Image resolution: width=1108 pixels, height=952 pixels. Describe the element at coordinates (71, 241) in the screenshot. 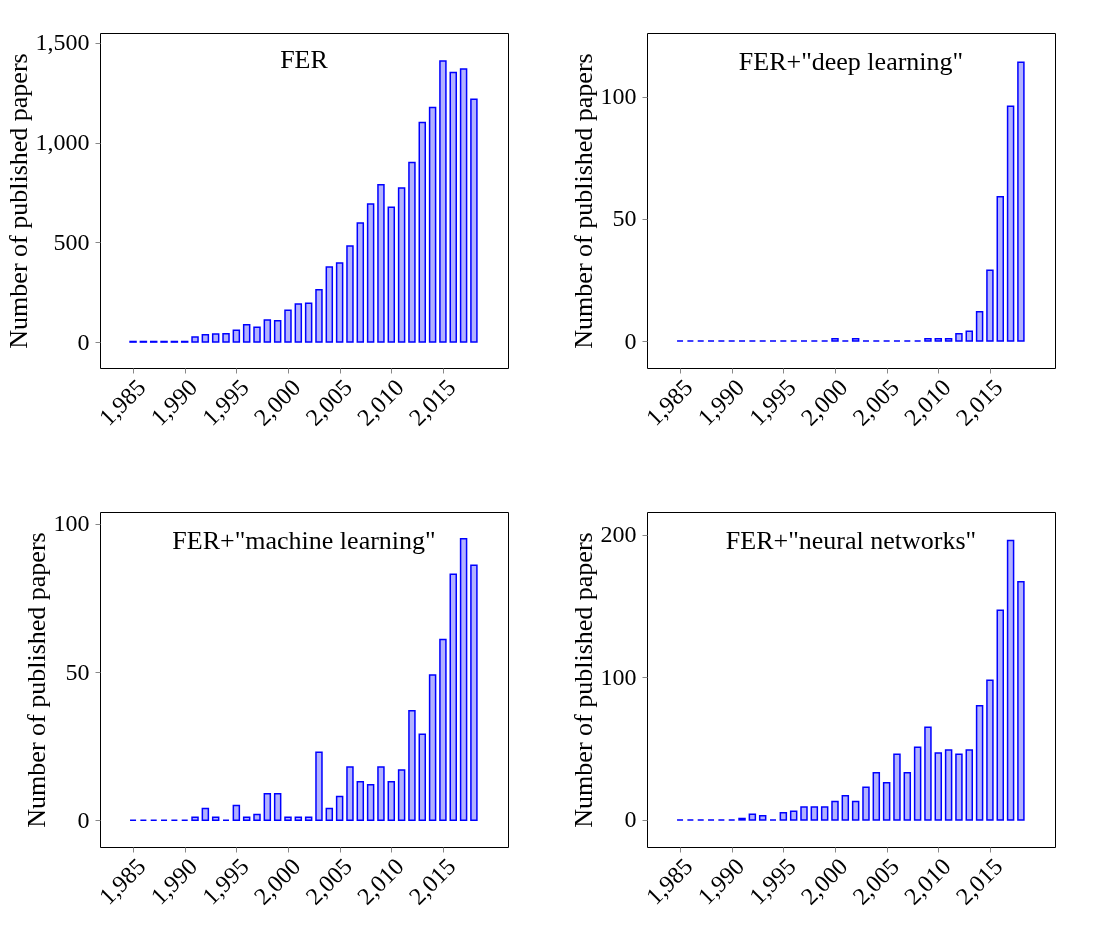

I see `y-tick-label: 500` at that location.